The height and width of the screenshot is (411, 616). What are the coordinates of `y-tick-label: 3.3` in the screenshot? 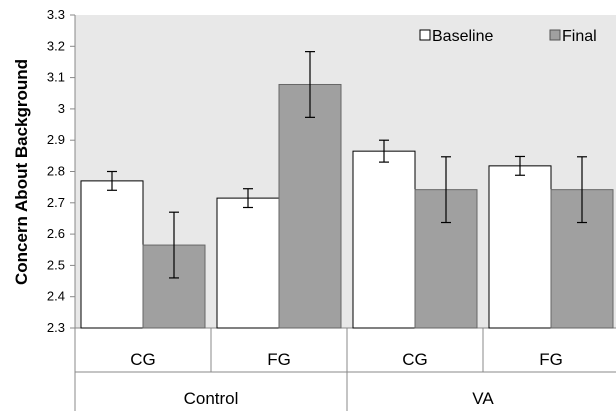 It's located at (56, 14).